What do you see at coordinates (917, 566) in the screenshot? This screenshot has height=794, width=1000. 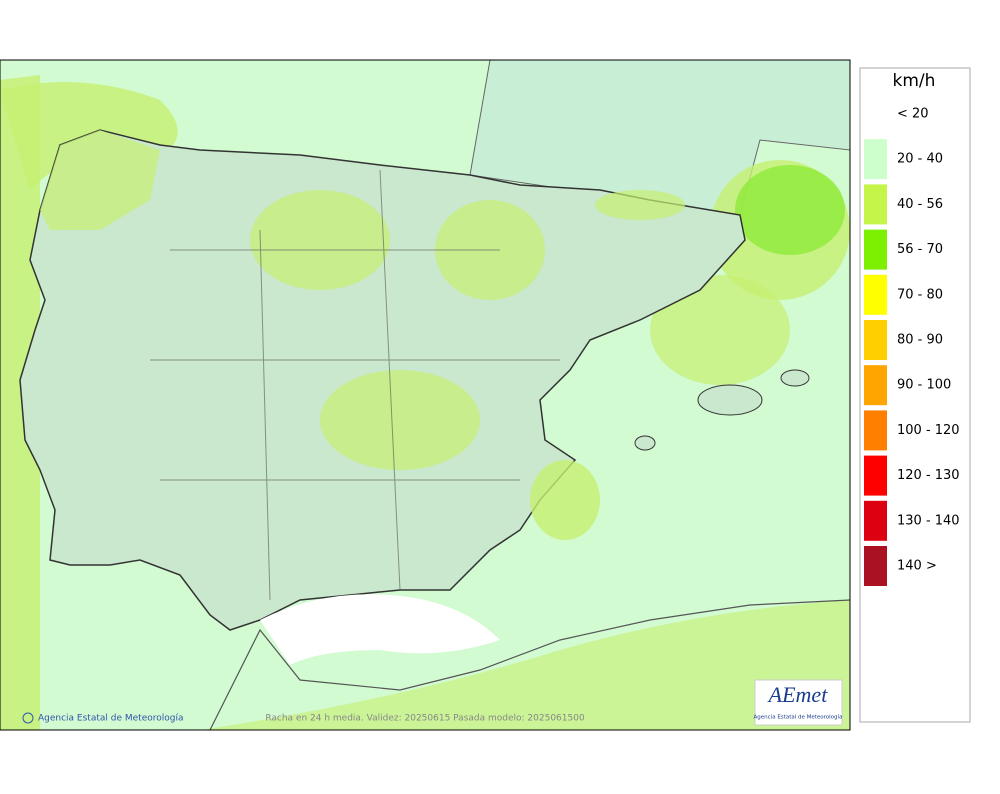 I see `legend-label: 140 >` at bounding box center [917, 566].